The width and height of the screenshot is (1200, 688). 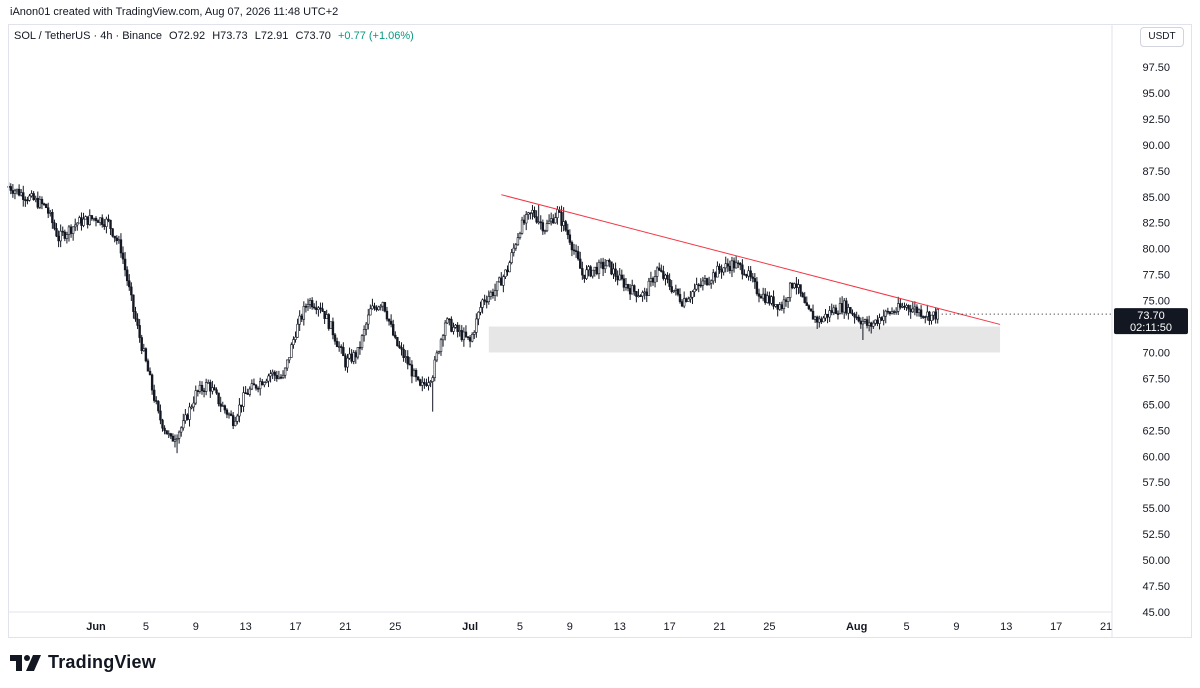 I want to click on y-tick-label: 47.50, so click(x=1156, y=587).